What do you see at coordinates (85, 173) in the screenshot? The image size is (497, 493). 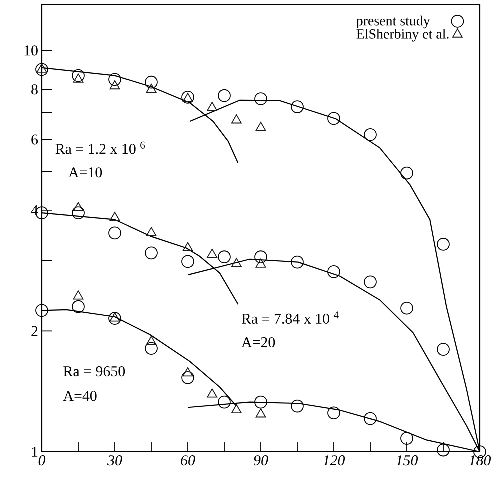 I see `annotation: A=10` at bounding box center [85, 173].